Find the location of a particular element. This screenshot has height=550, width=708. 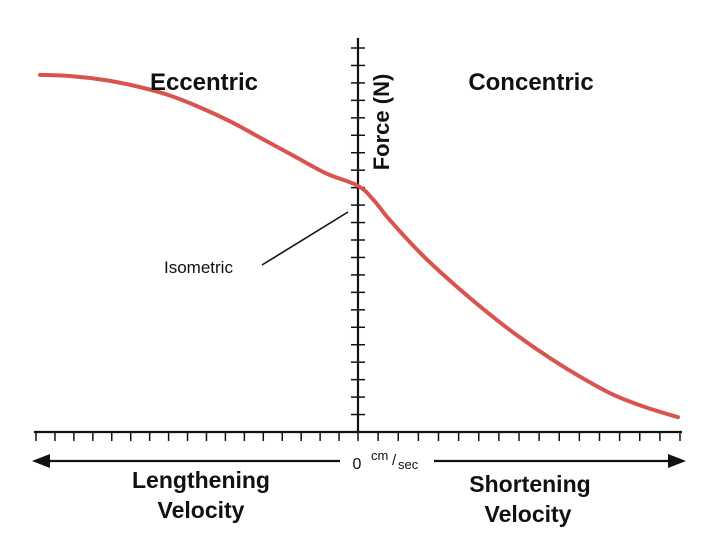

x-label-right-line2: Velocity is located at coordinates (528, 514).